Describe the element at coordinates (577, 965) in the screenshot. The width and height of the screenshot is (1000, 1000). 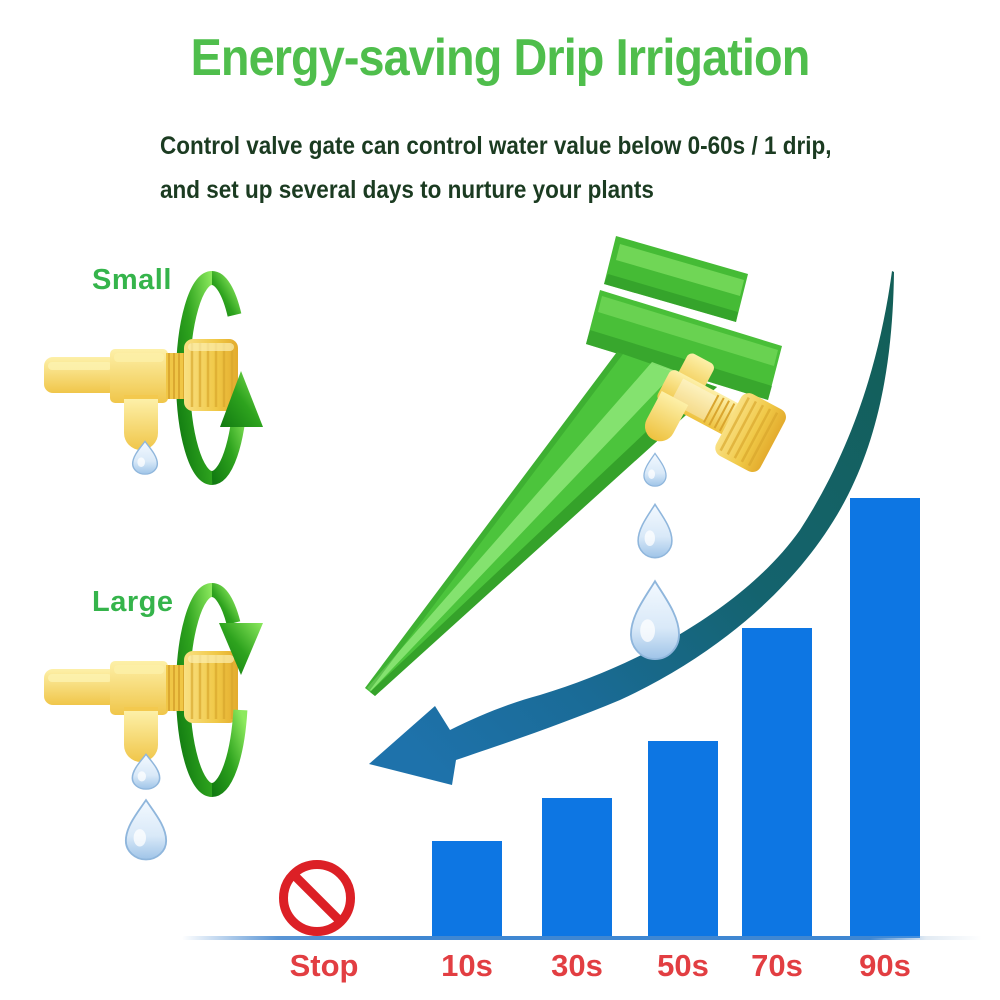
I see `bar-label-30s: 30s` at that location.